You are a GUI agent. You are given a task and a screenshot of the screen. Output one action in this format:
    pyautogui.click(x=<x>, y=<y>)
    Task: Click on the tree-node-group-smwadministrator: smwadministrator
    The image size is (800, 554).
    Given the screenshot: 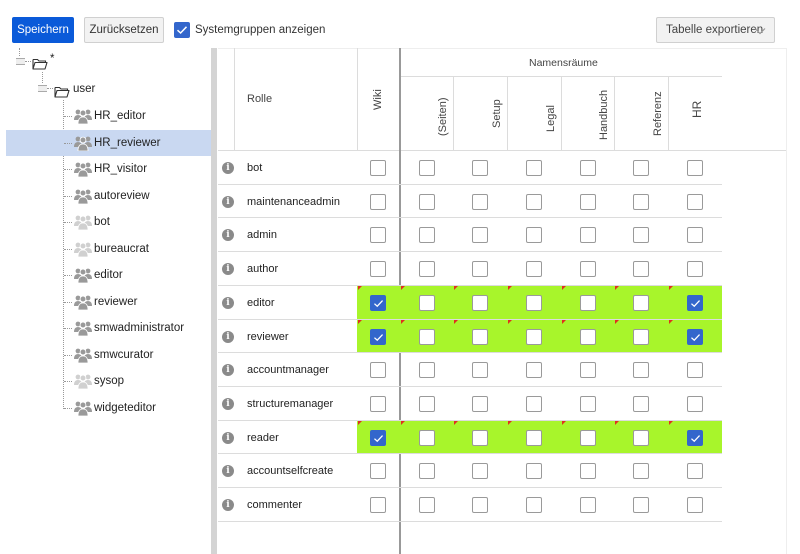 What is the action you would take?
    pyautogui.click(x=138, y=328)
    